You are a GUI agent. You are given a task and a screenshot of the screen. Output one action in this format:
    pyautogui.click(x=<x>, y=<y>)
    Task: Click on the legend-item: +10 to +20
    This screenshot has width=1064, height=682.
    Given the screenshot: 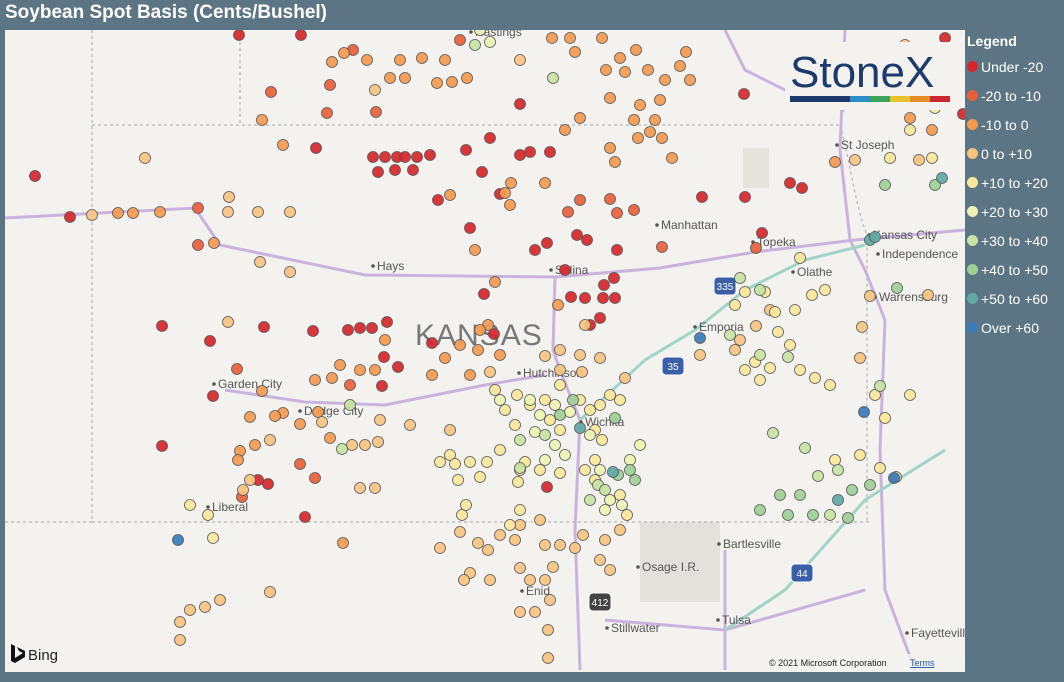 What is the action you would take?
    pyautogui.click(x=1007, y=182)
    